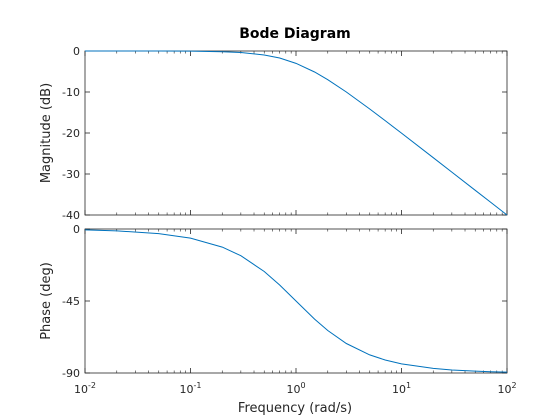 This screenshot has width=560, height=420. Describe the element at coordinates (71, 133) in the screenshot. I see `magnitude-y-tick-label: -20` at that location.